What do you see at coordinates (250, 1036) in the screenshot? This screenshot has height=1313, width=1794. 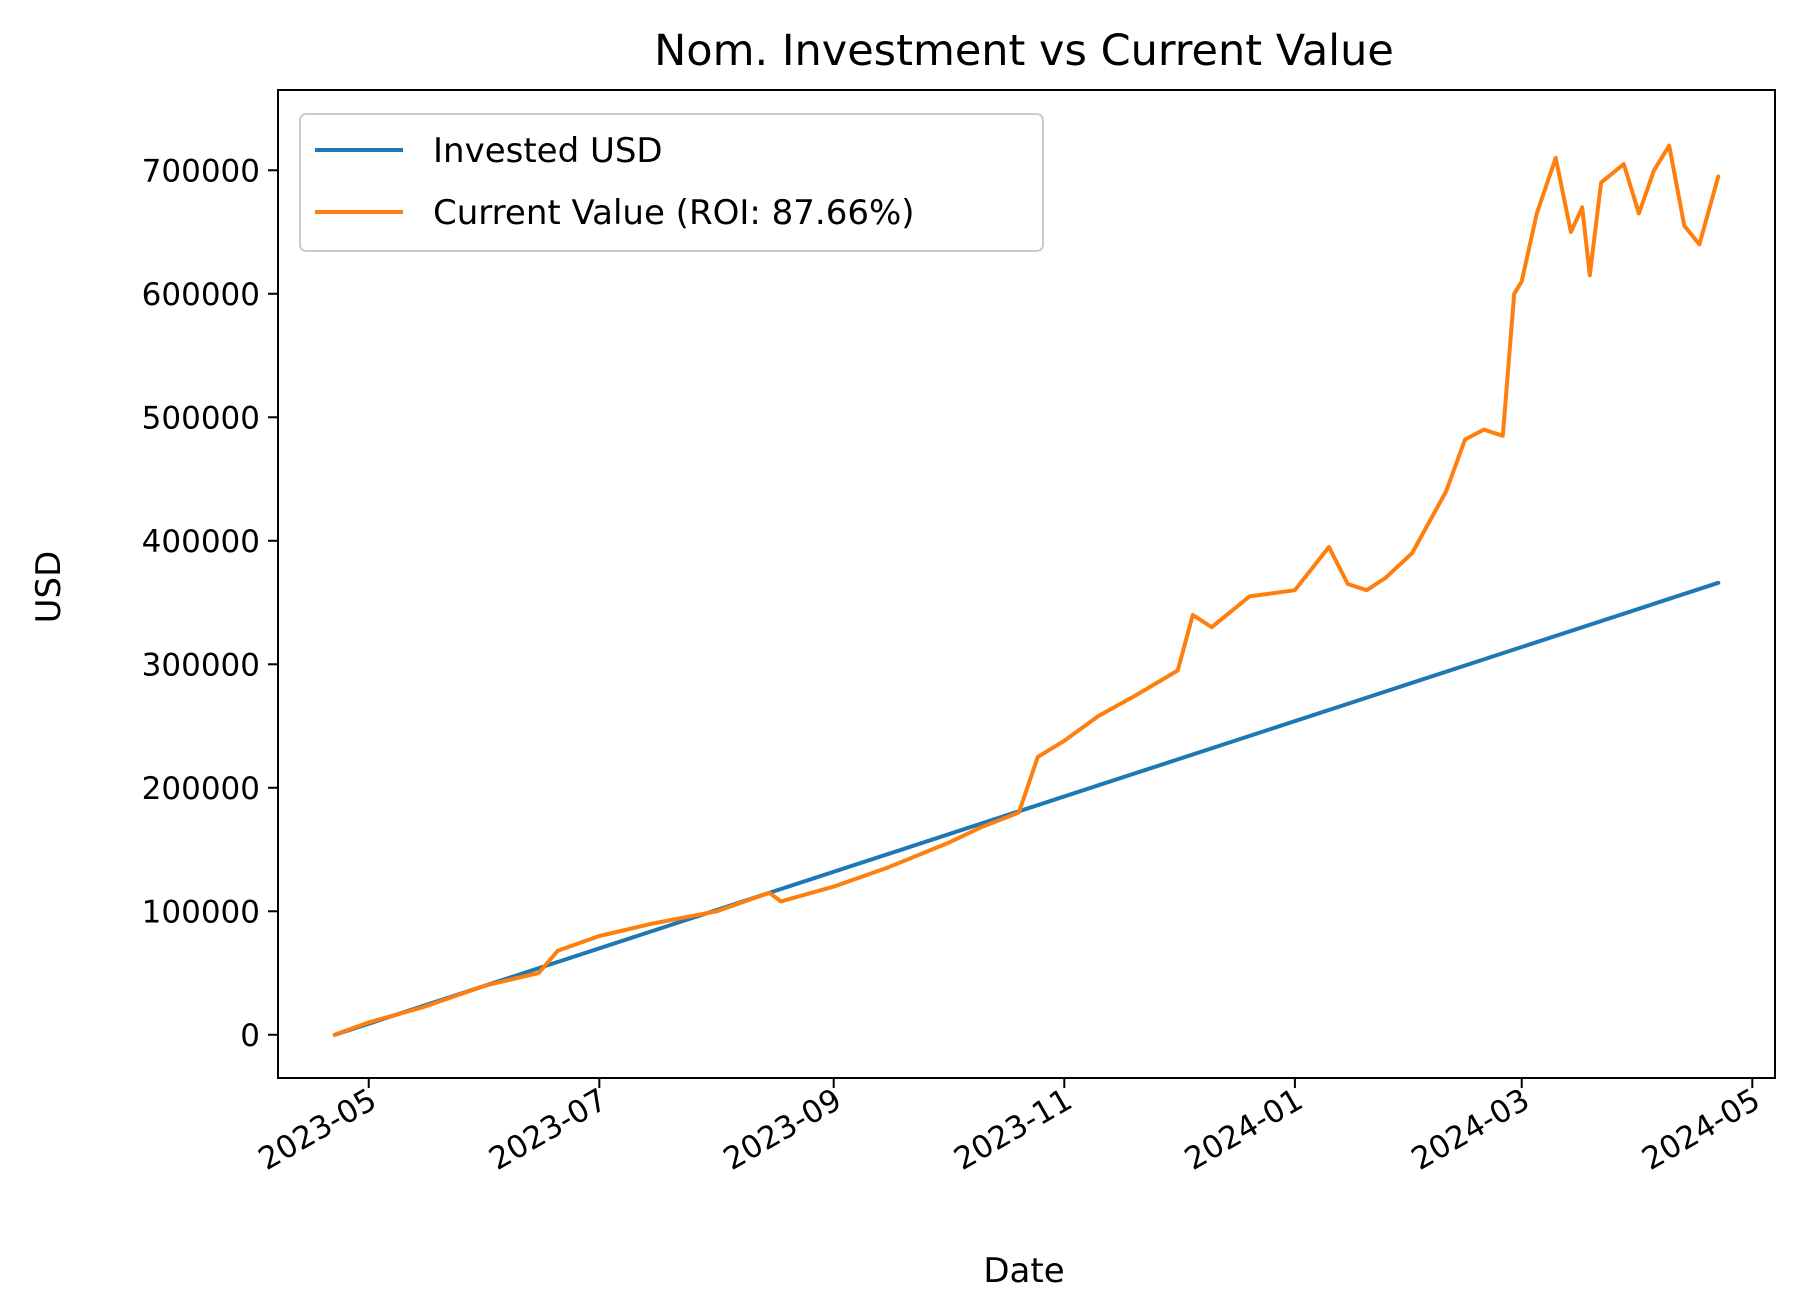 I see `y-tick-label: 0` at bounding box center [250, 1036].